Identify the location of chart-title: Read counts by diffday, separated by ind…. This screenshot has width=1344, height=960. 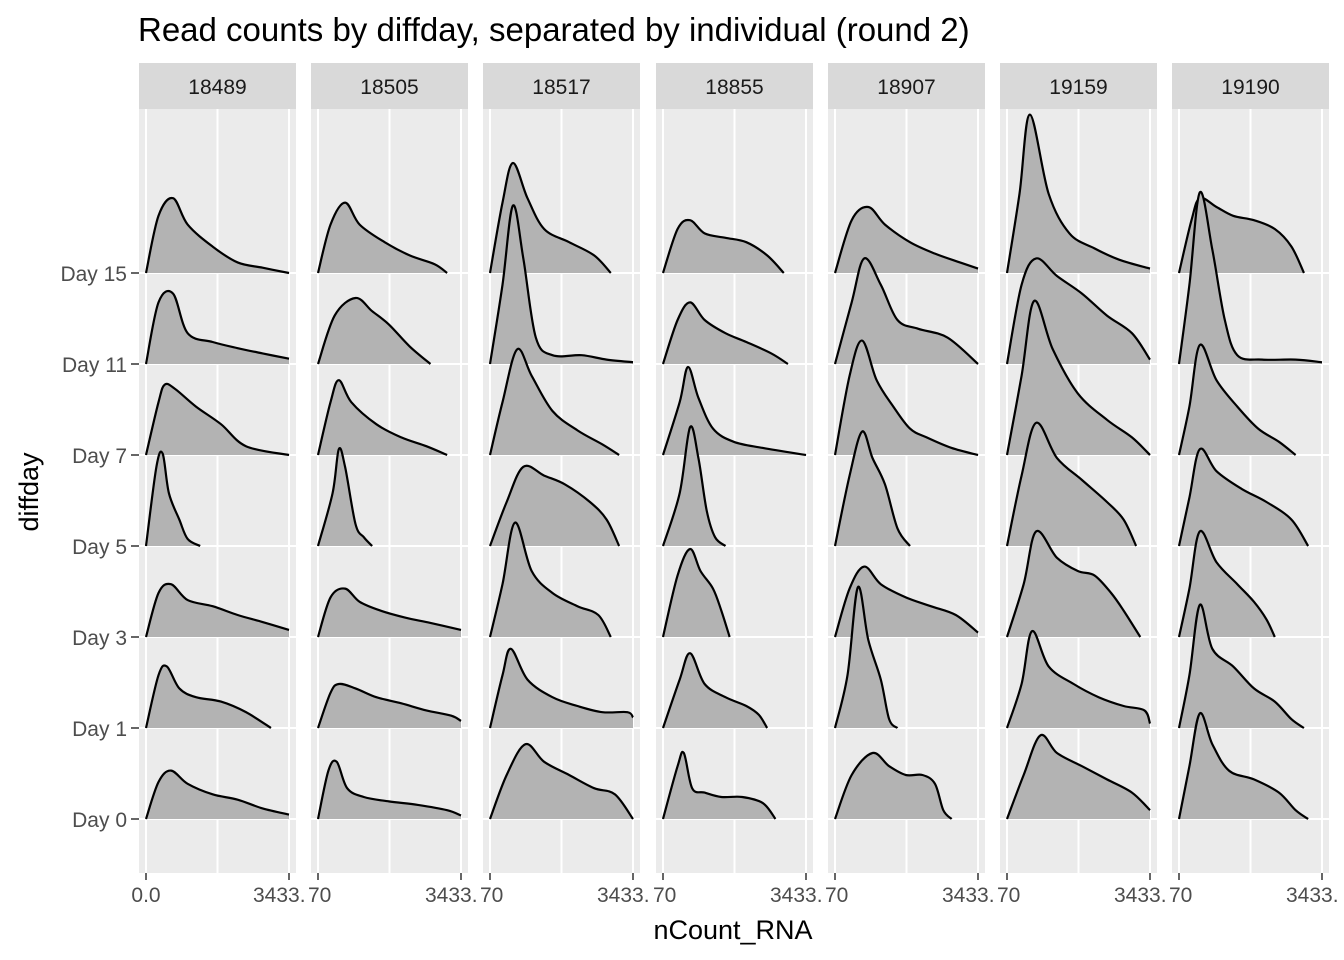
(554, 29).